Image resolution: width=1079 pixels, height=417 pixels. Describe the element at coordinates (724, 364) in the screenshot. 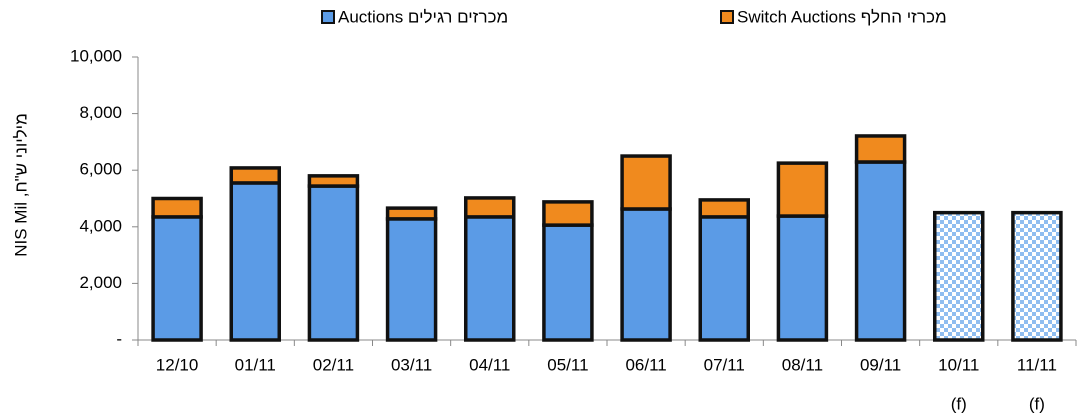

I see `x-tick-label: 07/11` at that location.